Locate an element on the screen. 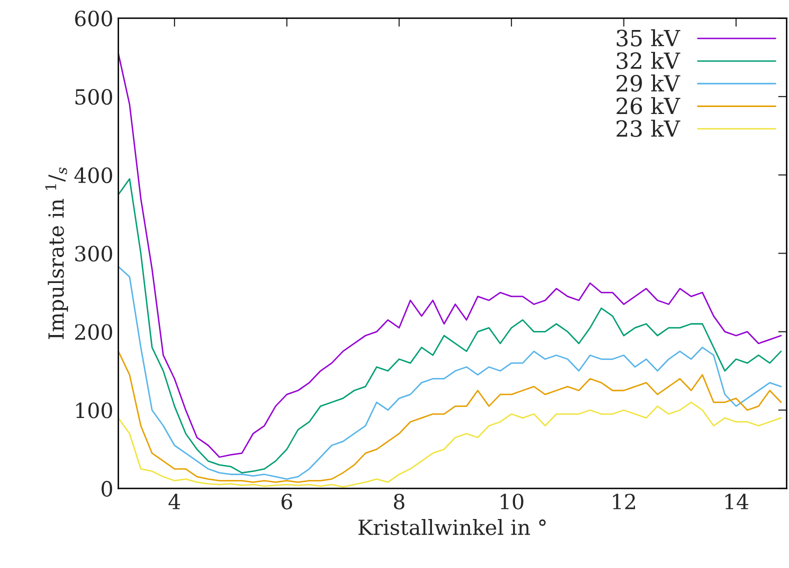 The image size is (789, 568). legend-label: 23 kV is located at coordinates (648, 128).